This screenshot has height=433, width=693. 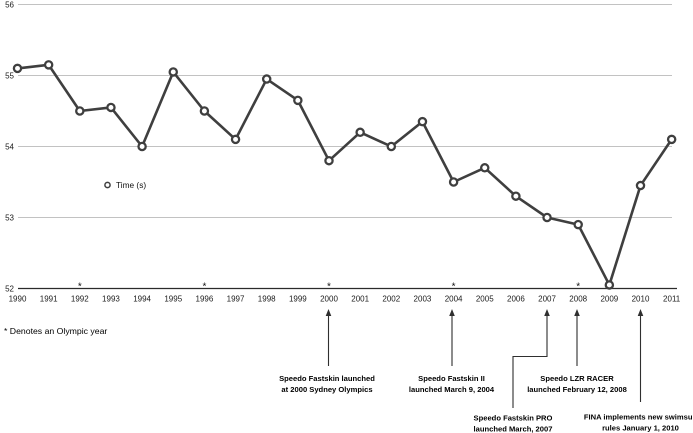 What do you see at coordinates (173, 72) in the screenshot?
I see `data-point-1995` at bounding box center [173, 72].